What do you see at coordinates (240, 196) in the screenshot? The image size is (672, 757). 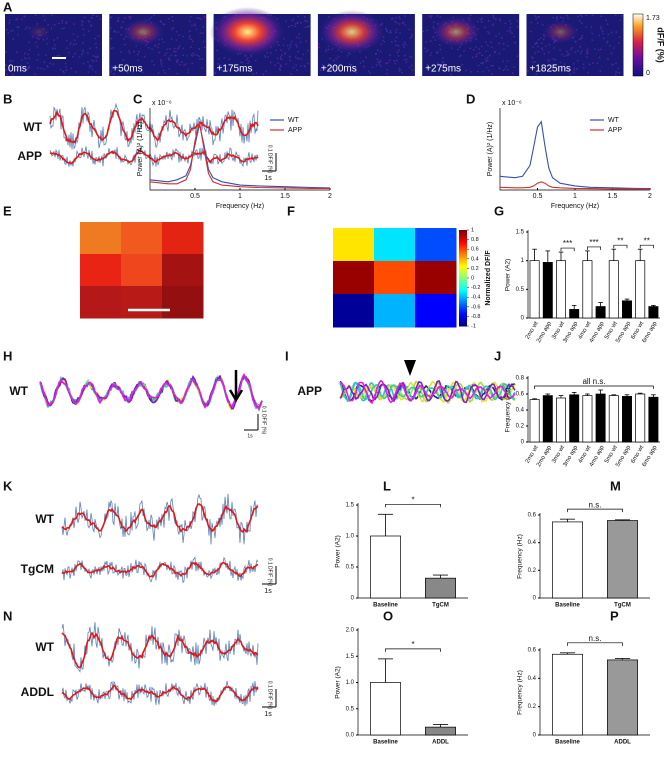 I see `x-tick-label: 1` at bounding box center [240, 196].